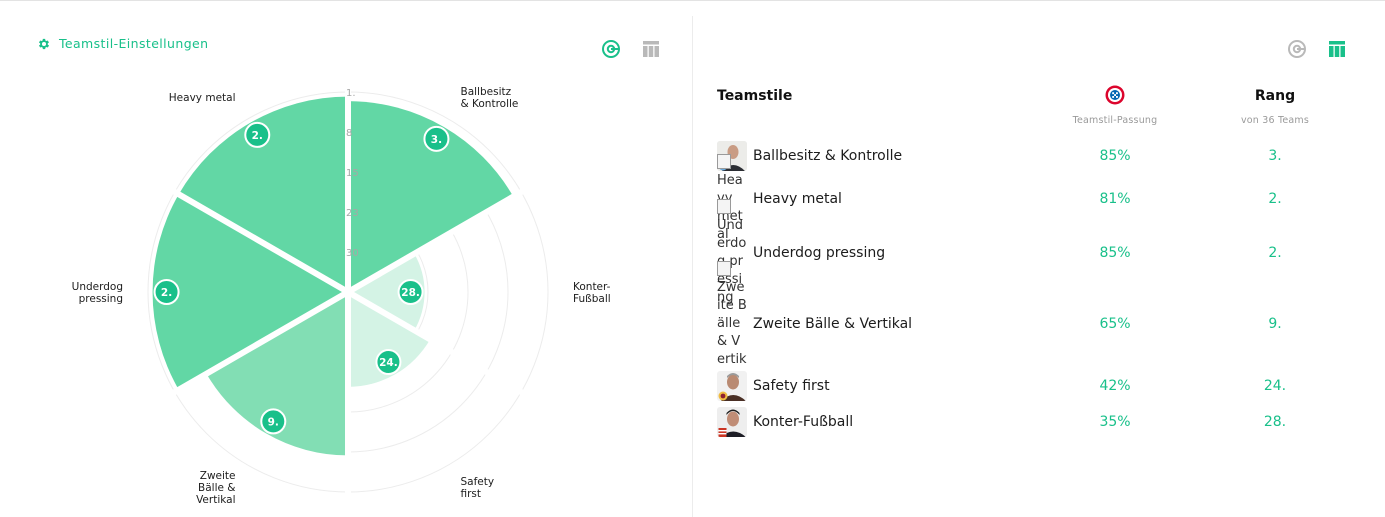  I want to click on teamstil-fit-value: 65%, so click(1115, 324).